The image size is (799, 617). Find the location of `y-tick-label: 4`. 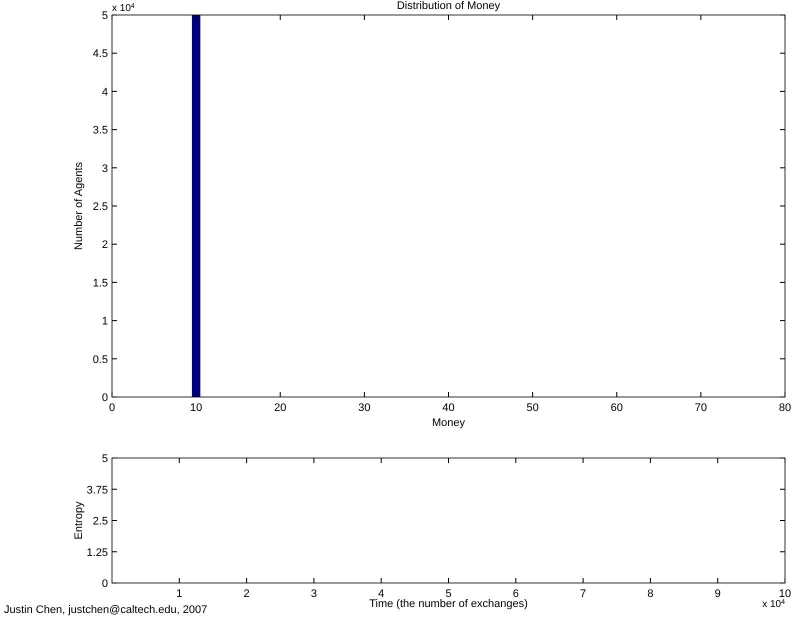

y-tick-label: 4 is located at coordinates (105, 92).